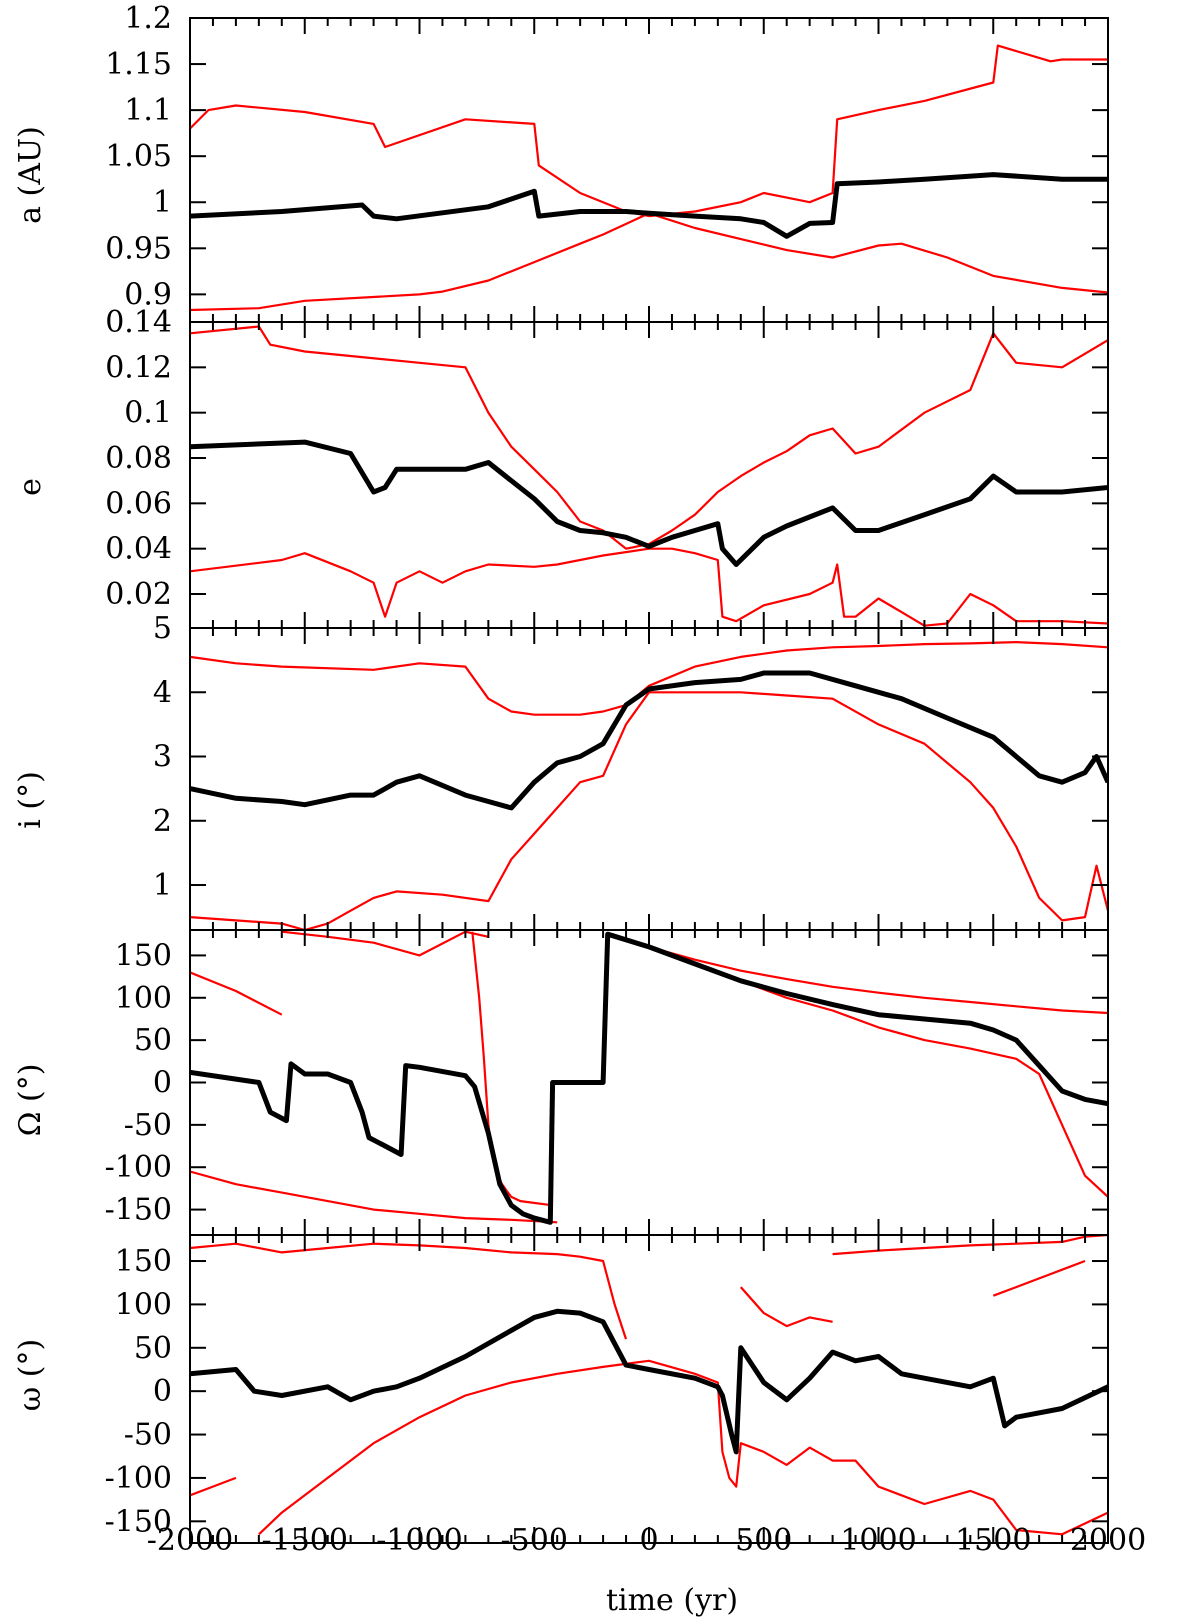  What do you see at coordinates (1108, 1540) in the screenshot?
I see `x-tick-label: 2000` at bounding box center [1108, 1540].